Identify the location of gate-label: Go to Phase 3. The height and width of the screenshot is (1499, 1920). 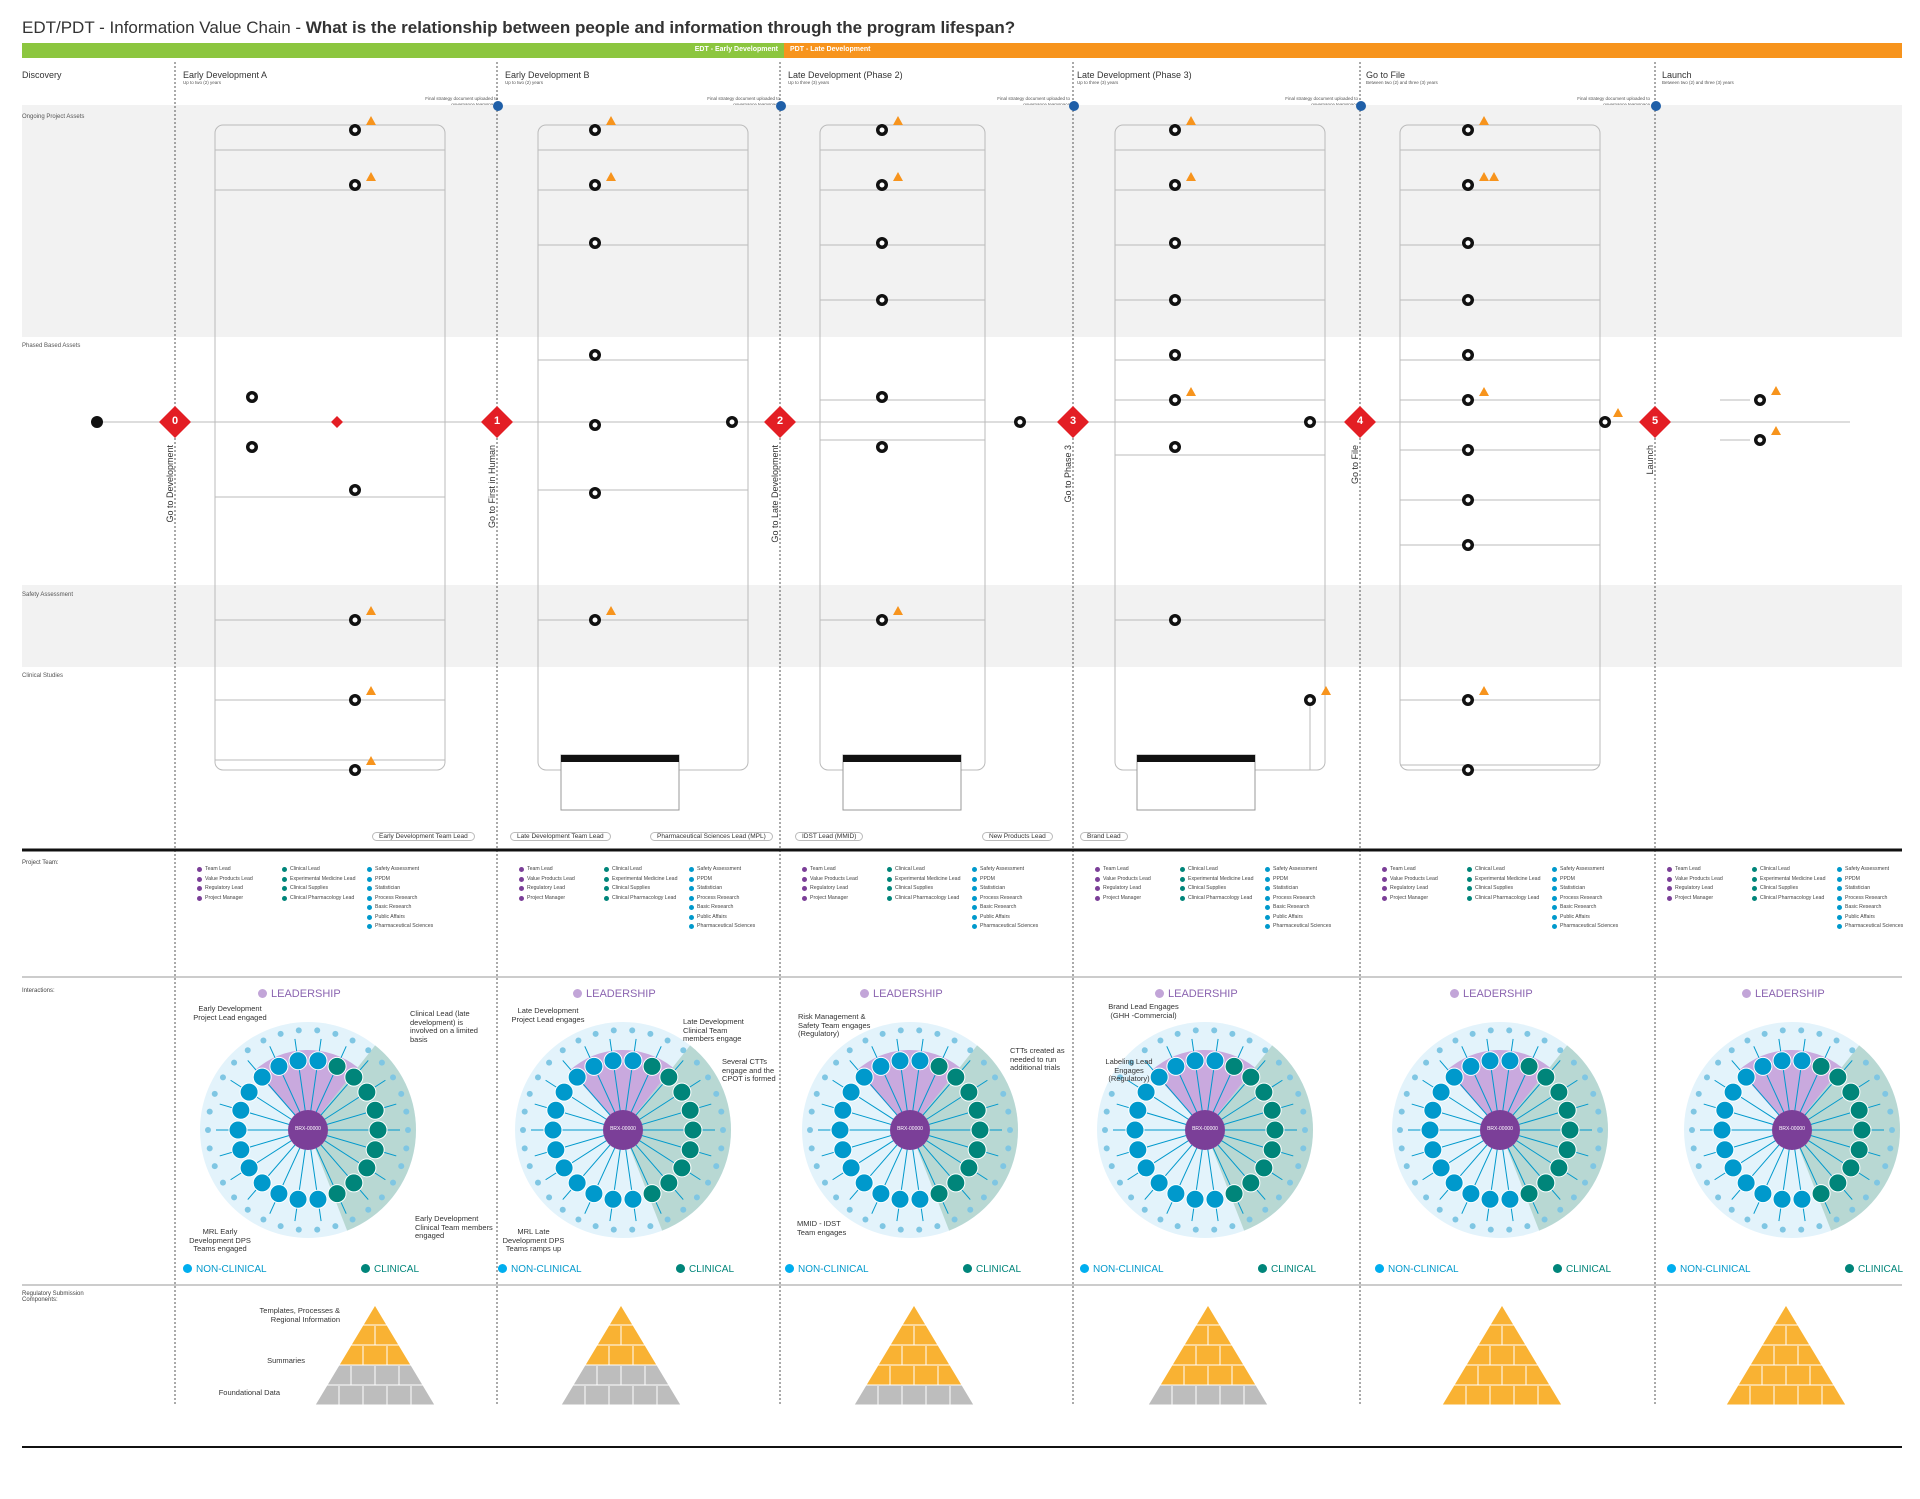
(1068, 474).